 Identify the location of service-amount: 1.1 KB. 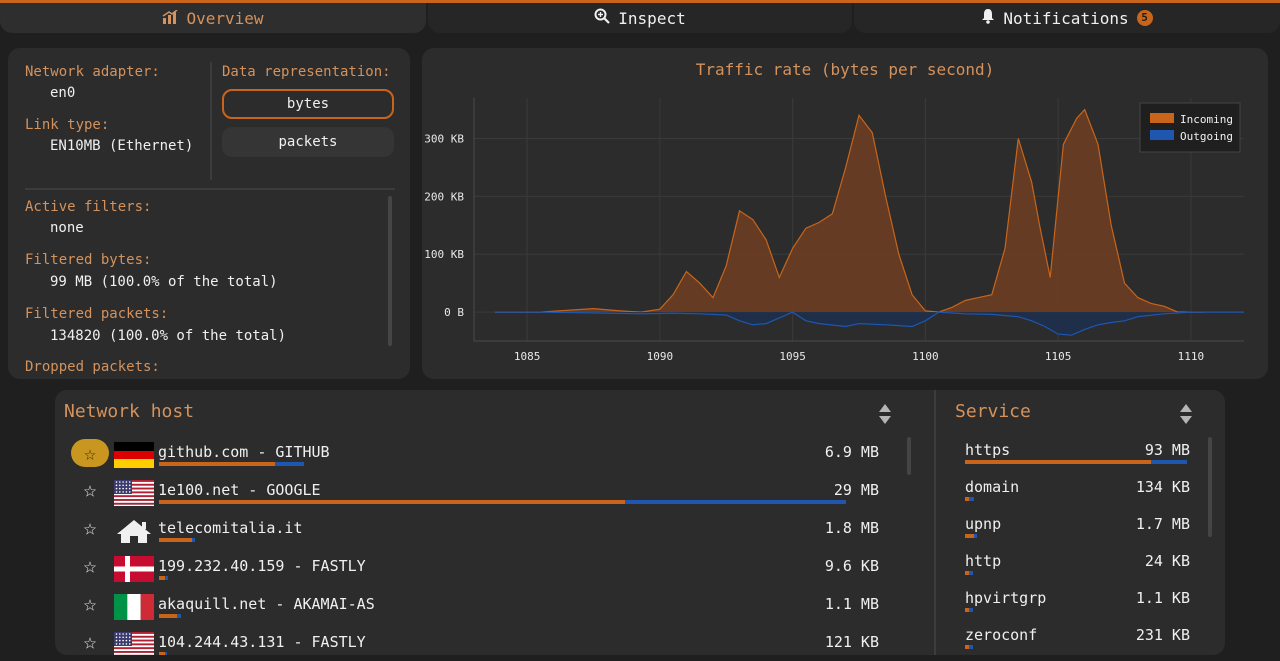
(1162, 598).